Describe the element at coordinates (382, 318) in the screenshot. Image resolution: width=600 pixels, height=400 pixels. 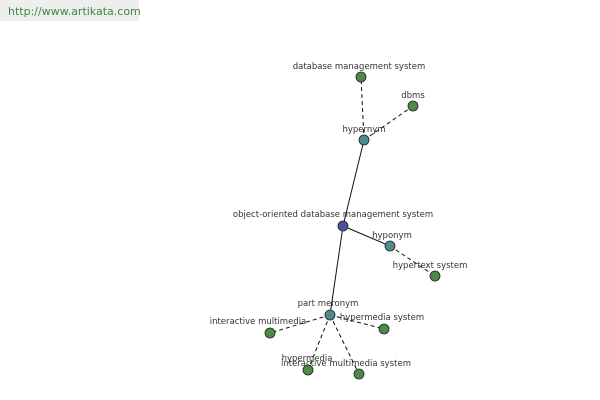
I see `node-label: hypermedia system` at that location.